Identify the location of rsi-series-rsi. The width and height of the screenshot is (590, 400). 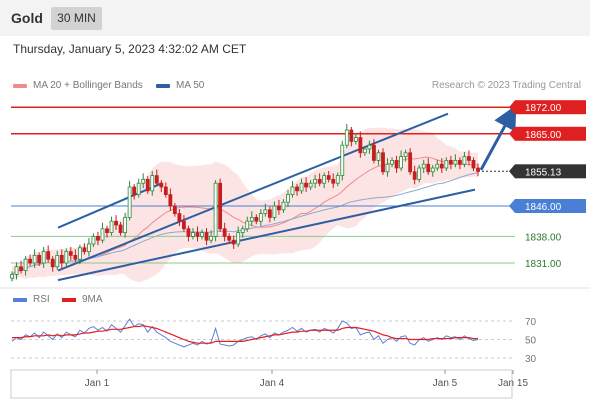
(245, 333).